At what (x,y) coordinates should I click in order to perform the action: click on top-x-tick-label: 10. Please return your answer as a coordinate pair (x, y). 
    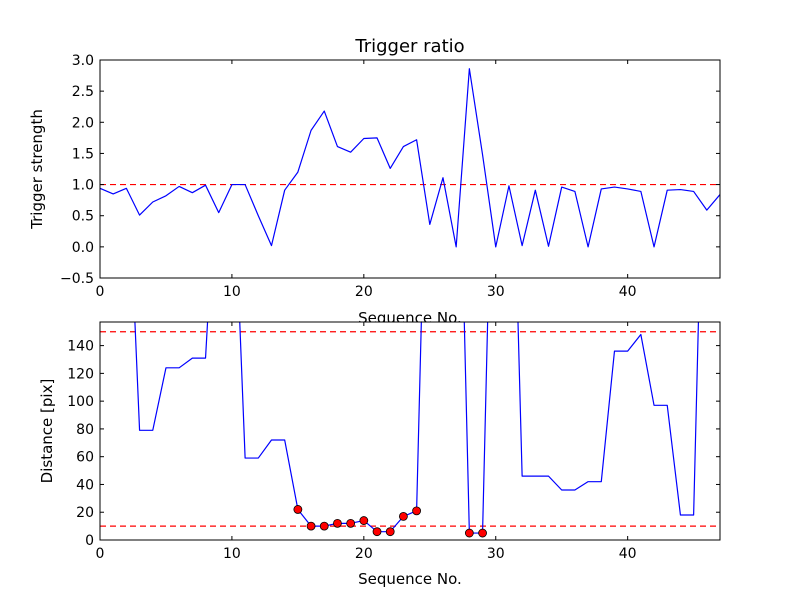
    Looking at the image, I should click on (232, 292).